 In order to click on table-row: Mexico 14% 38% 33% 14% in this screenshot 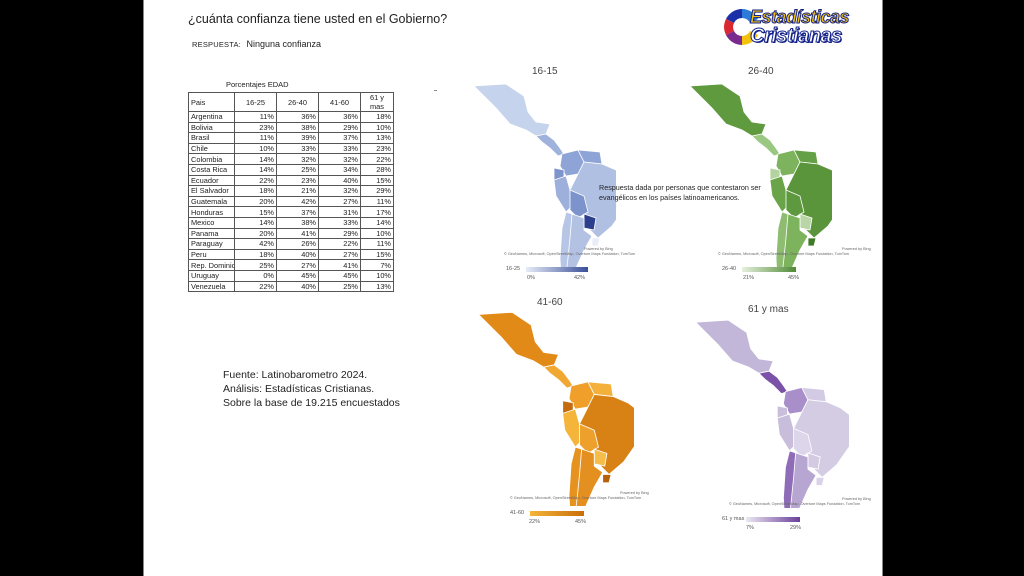, I will do `click(291, 222)`.